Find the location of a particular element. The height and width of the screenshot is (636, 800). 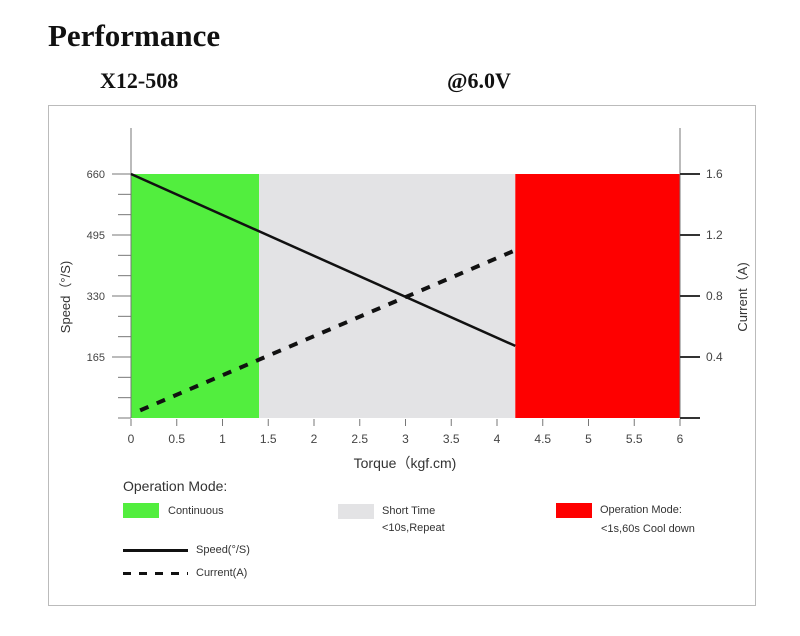

legend-swatch-continuous is located at coordinates (141, 510).